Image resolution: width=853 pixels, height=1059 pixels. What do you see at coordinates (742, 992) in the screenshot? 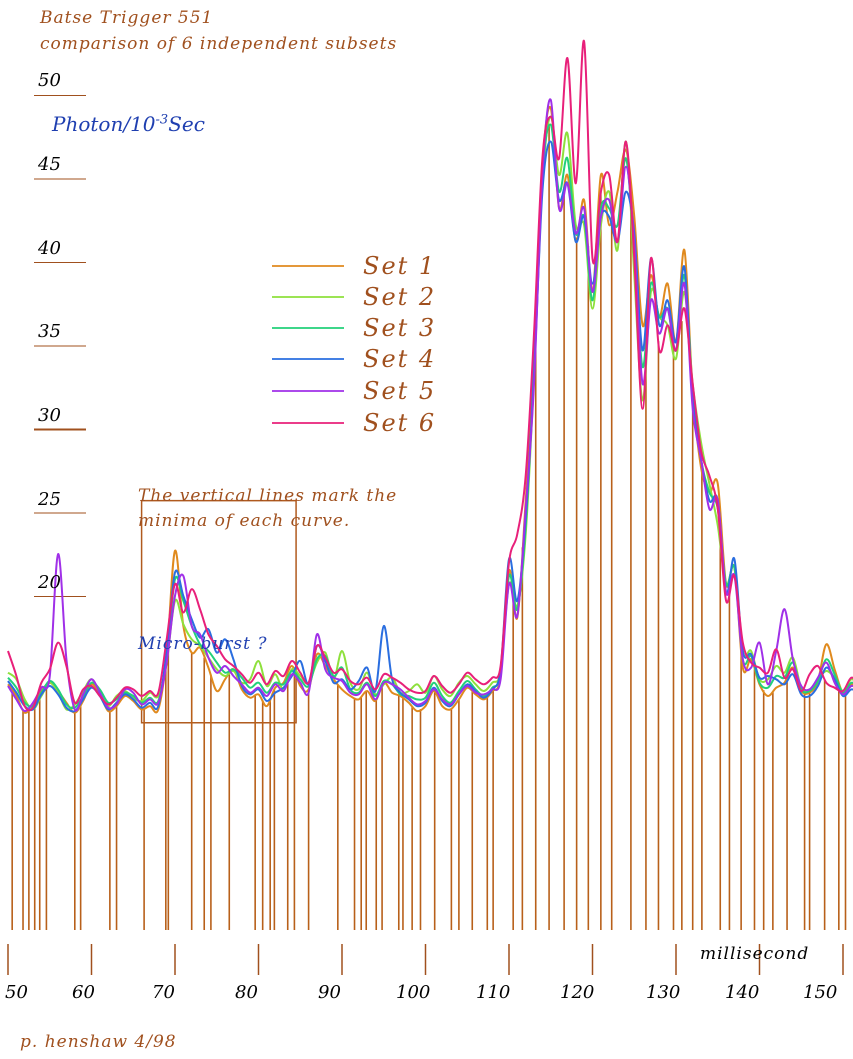
I see `x-tick-label-140: 140` at bounding box center [742, 992].